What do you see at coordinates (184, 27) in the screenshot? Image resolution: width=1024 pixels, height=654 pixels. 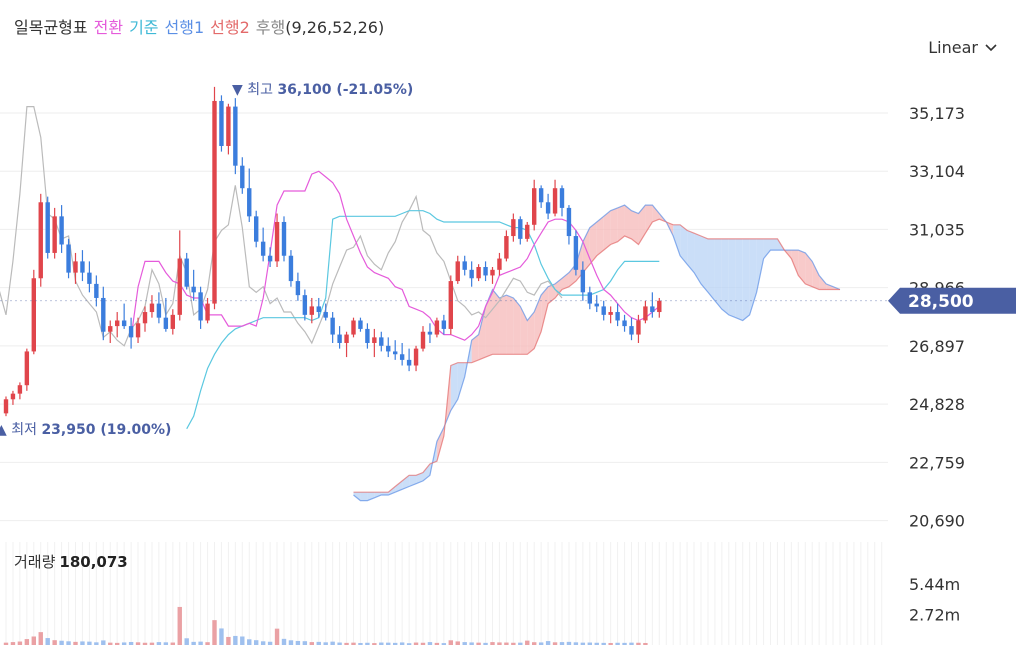 I see `legend-senkou1: 선행1` at bounding box center [184, 27].